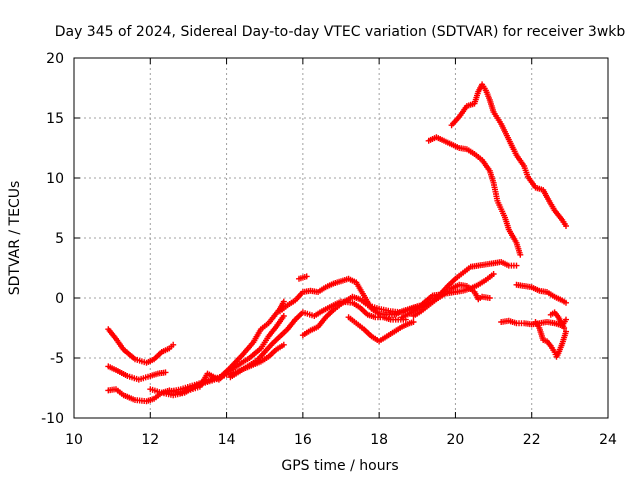  I want to click on x-tick-label: 24, so click(608, 440).